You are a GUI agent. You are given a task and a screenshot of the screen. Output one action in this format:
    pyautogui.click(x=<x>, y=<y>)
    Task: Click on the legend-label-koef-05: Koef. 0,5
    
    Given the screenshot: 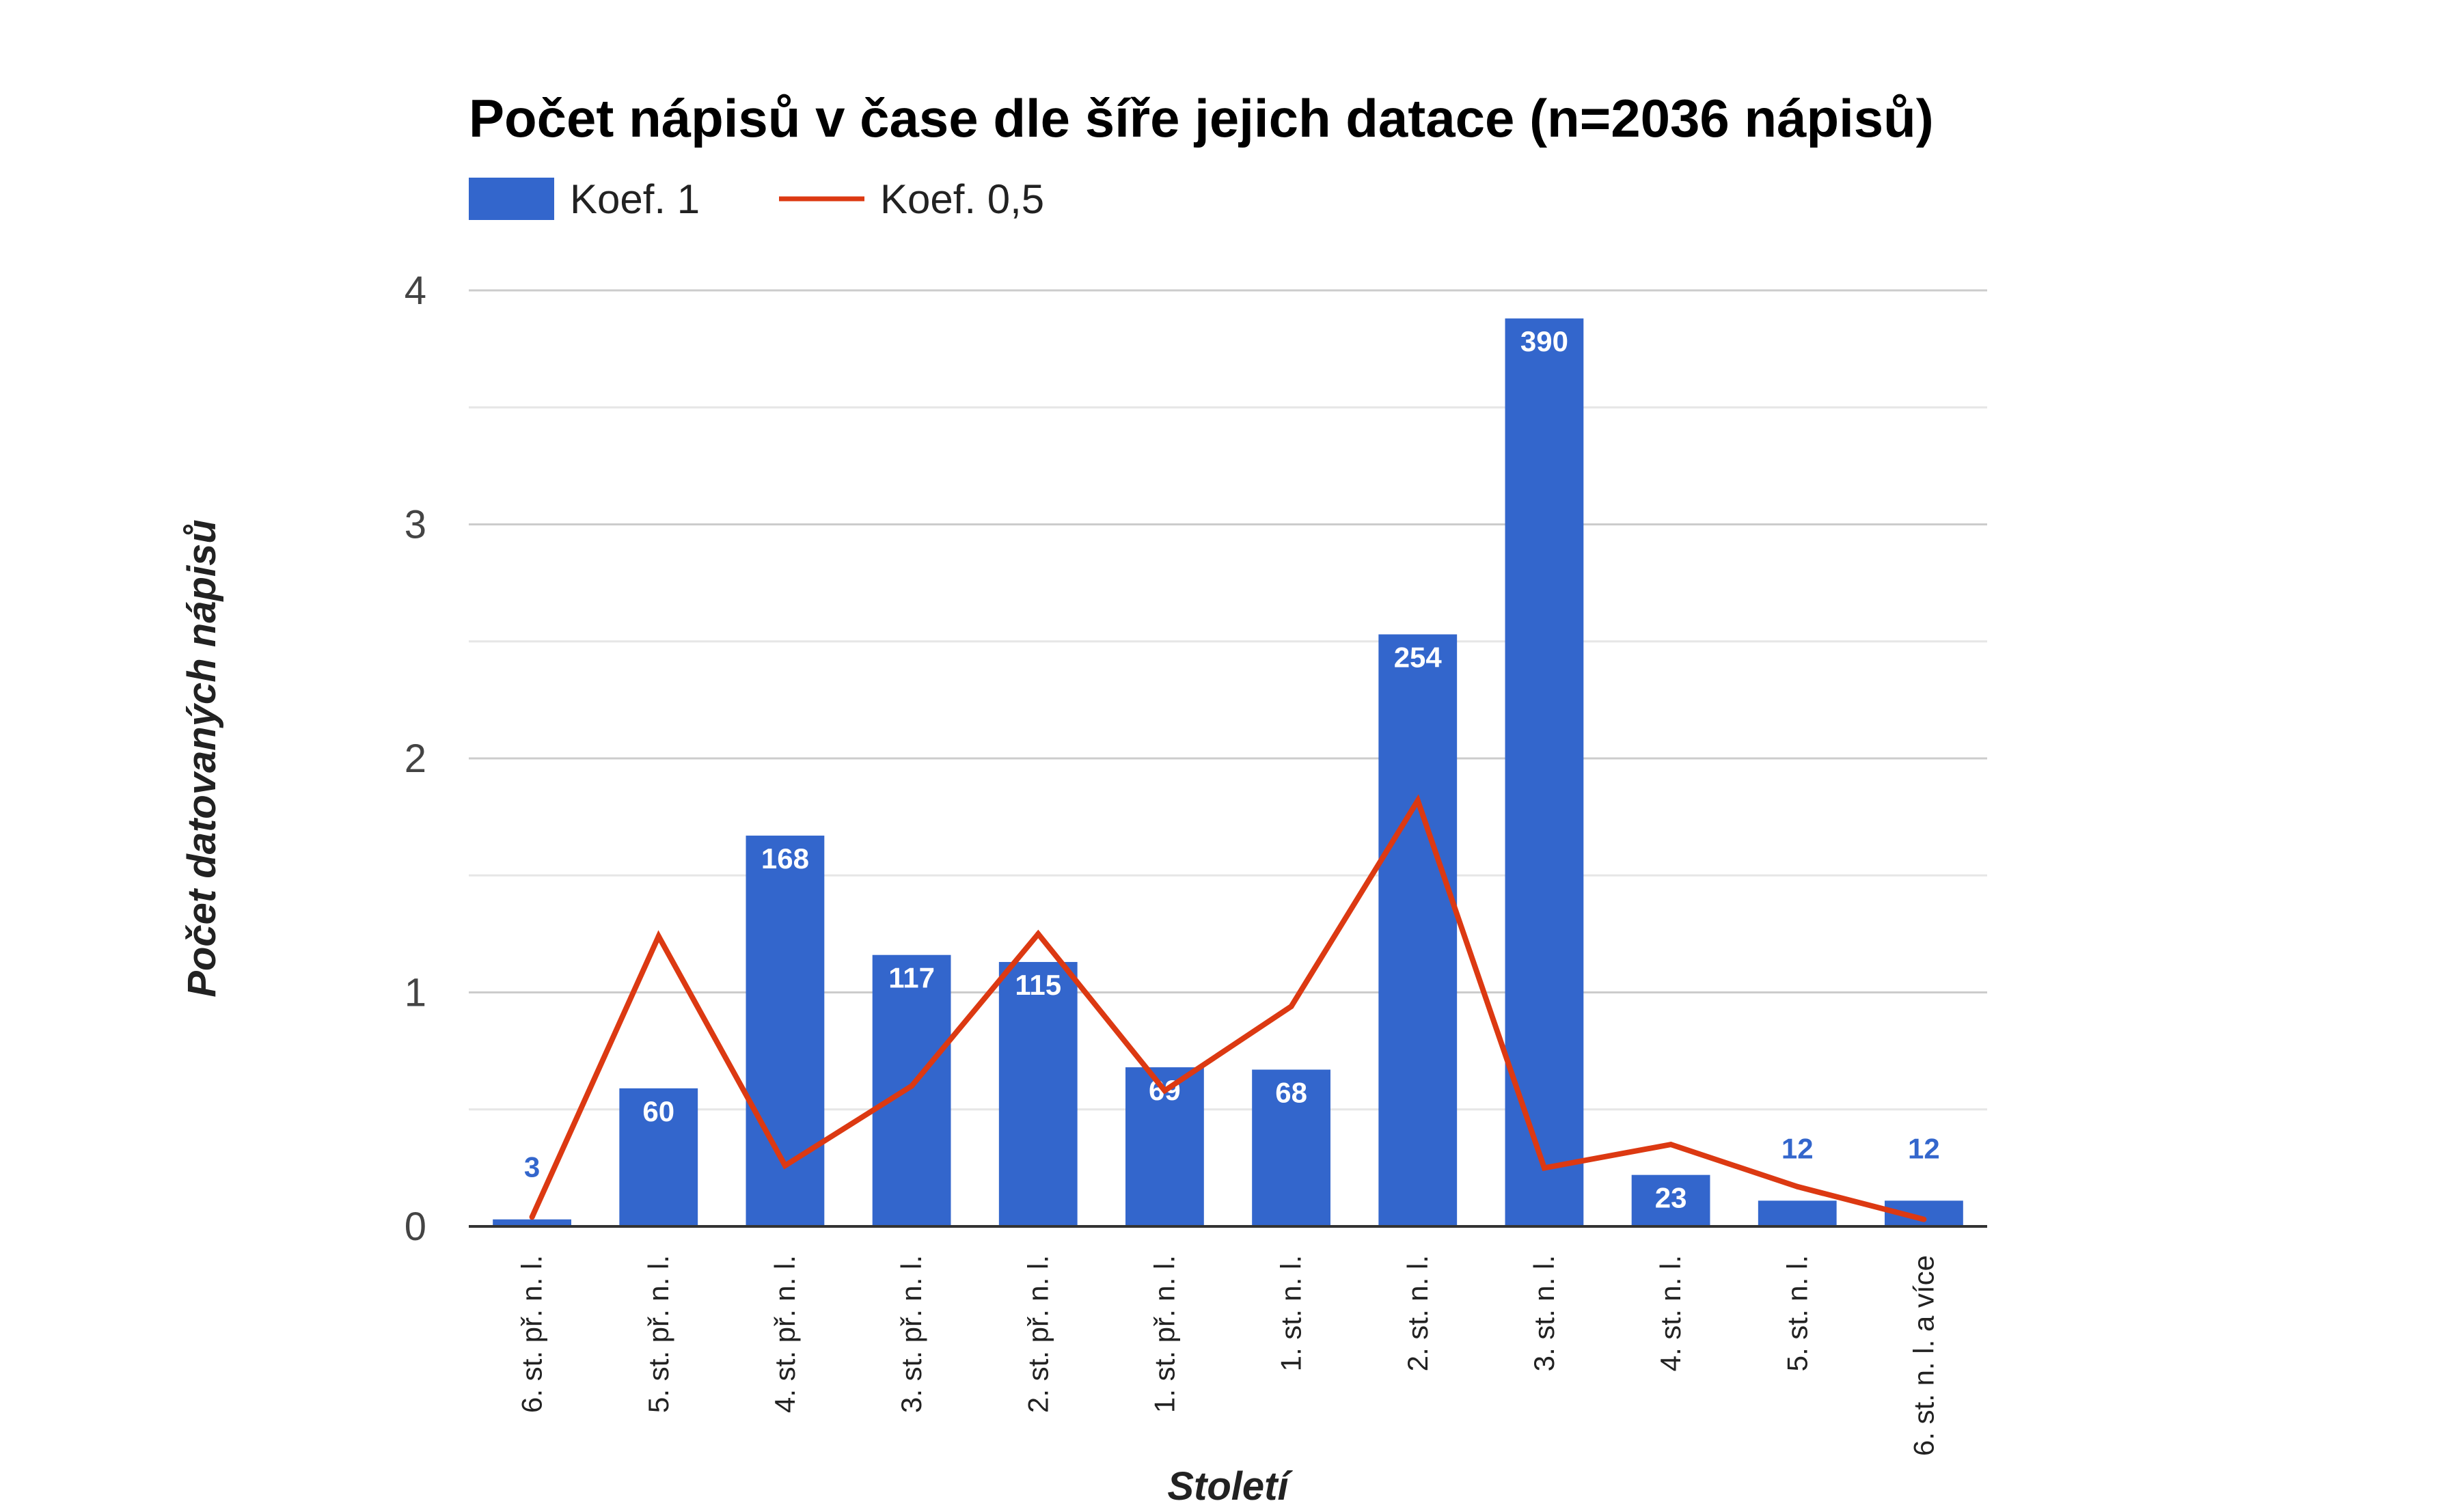 What is the action you would take?
    pyautogui.click(x=962, y=199)
    